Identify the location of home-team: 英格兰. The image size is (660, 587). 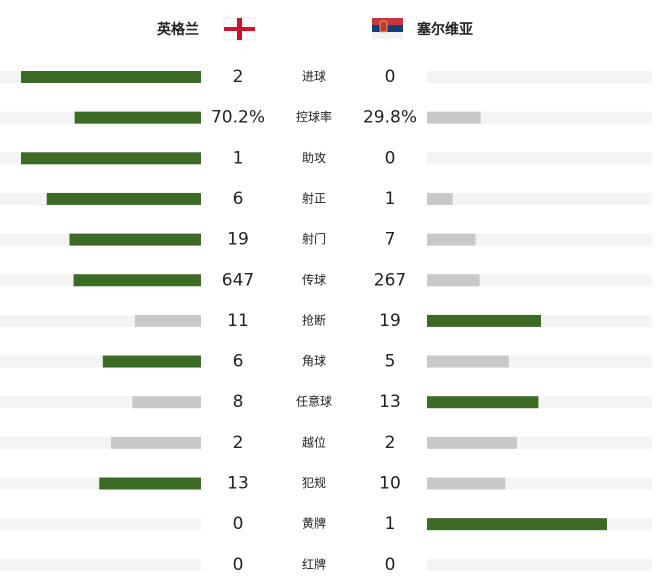
(177, 29).